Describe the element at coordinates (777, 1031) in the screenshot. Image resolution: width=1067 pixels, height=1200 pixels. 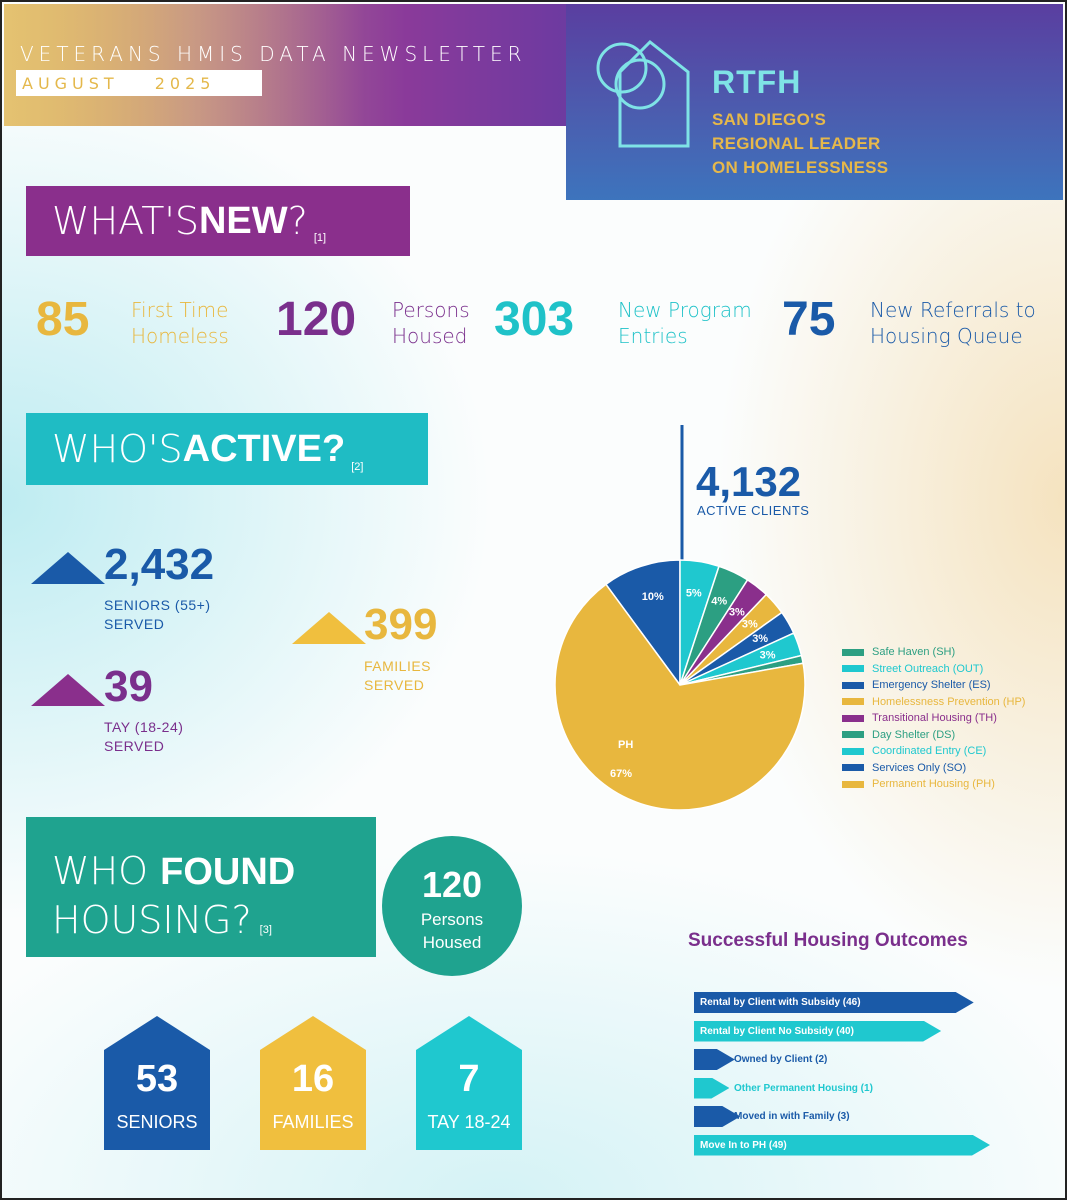
I see `outcome-label: Rental by Client No Subsidy (40)` at that location.